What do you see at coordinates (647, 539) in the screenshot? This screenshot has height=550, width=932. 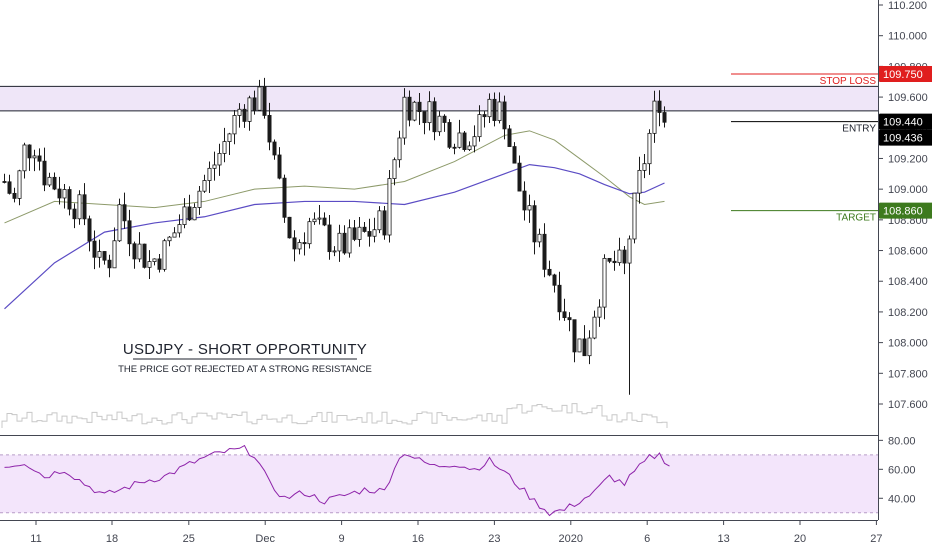 I see `time-tick-label: 6` at bounding box center [647, 539].